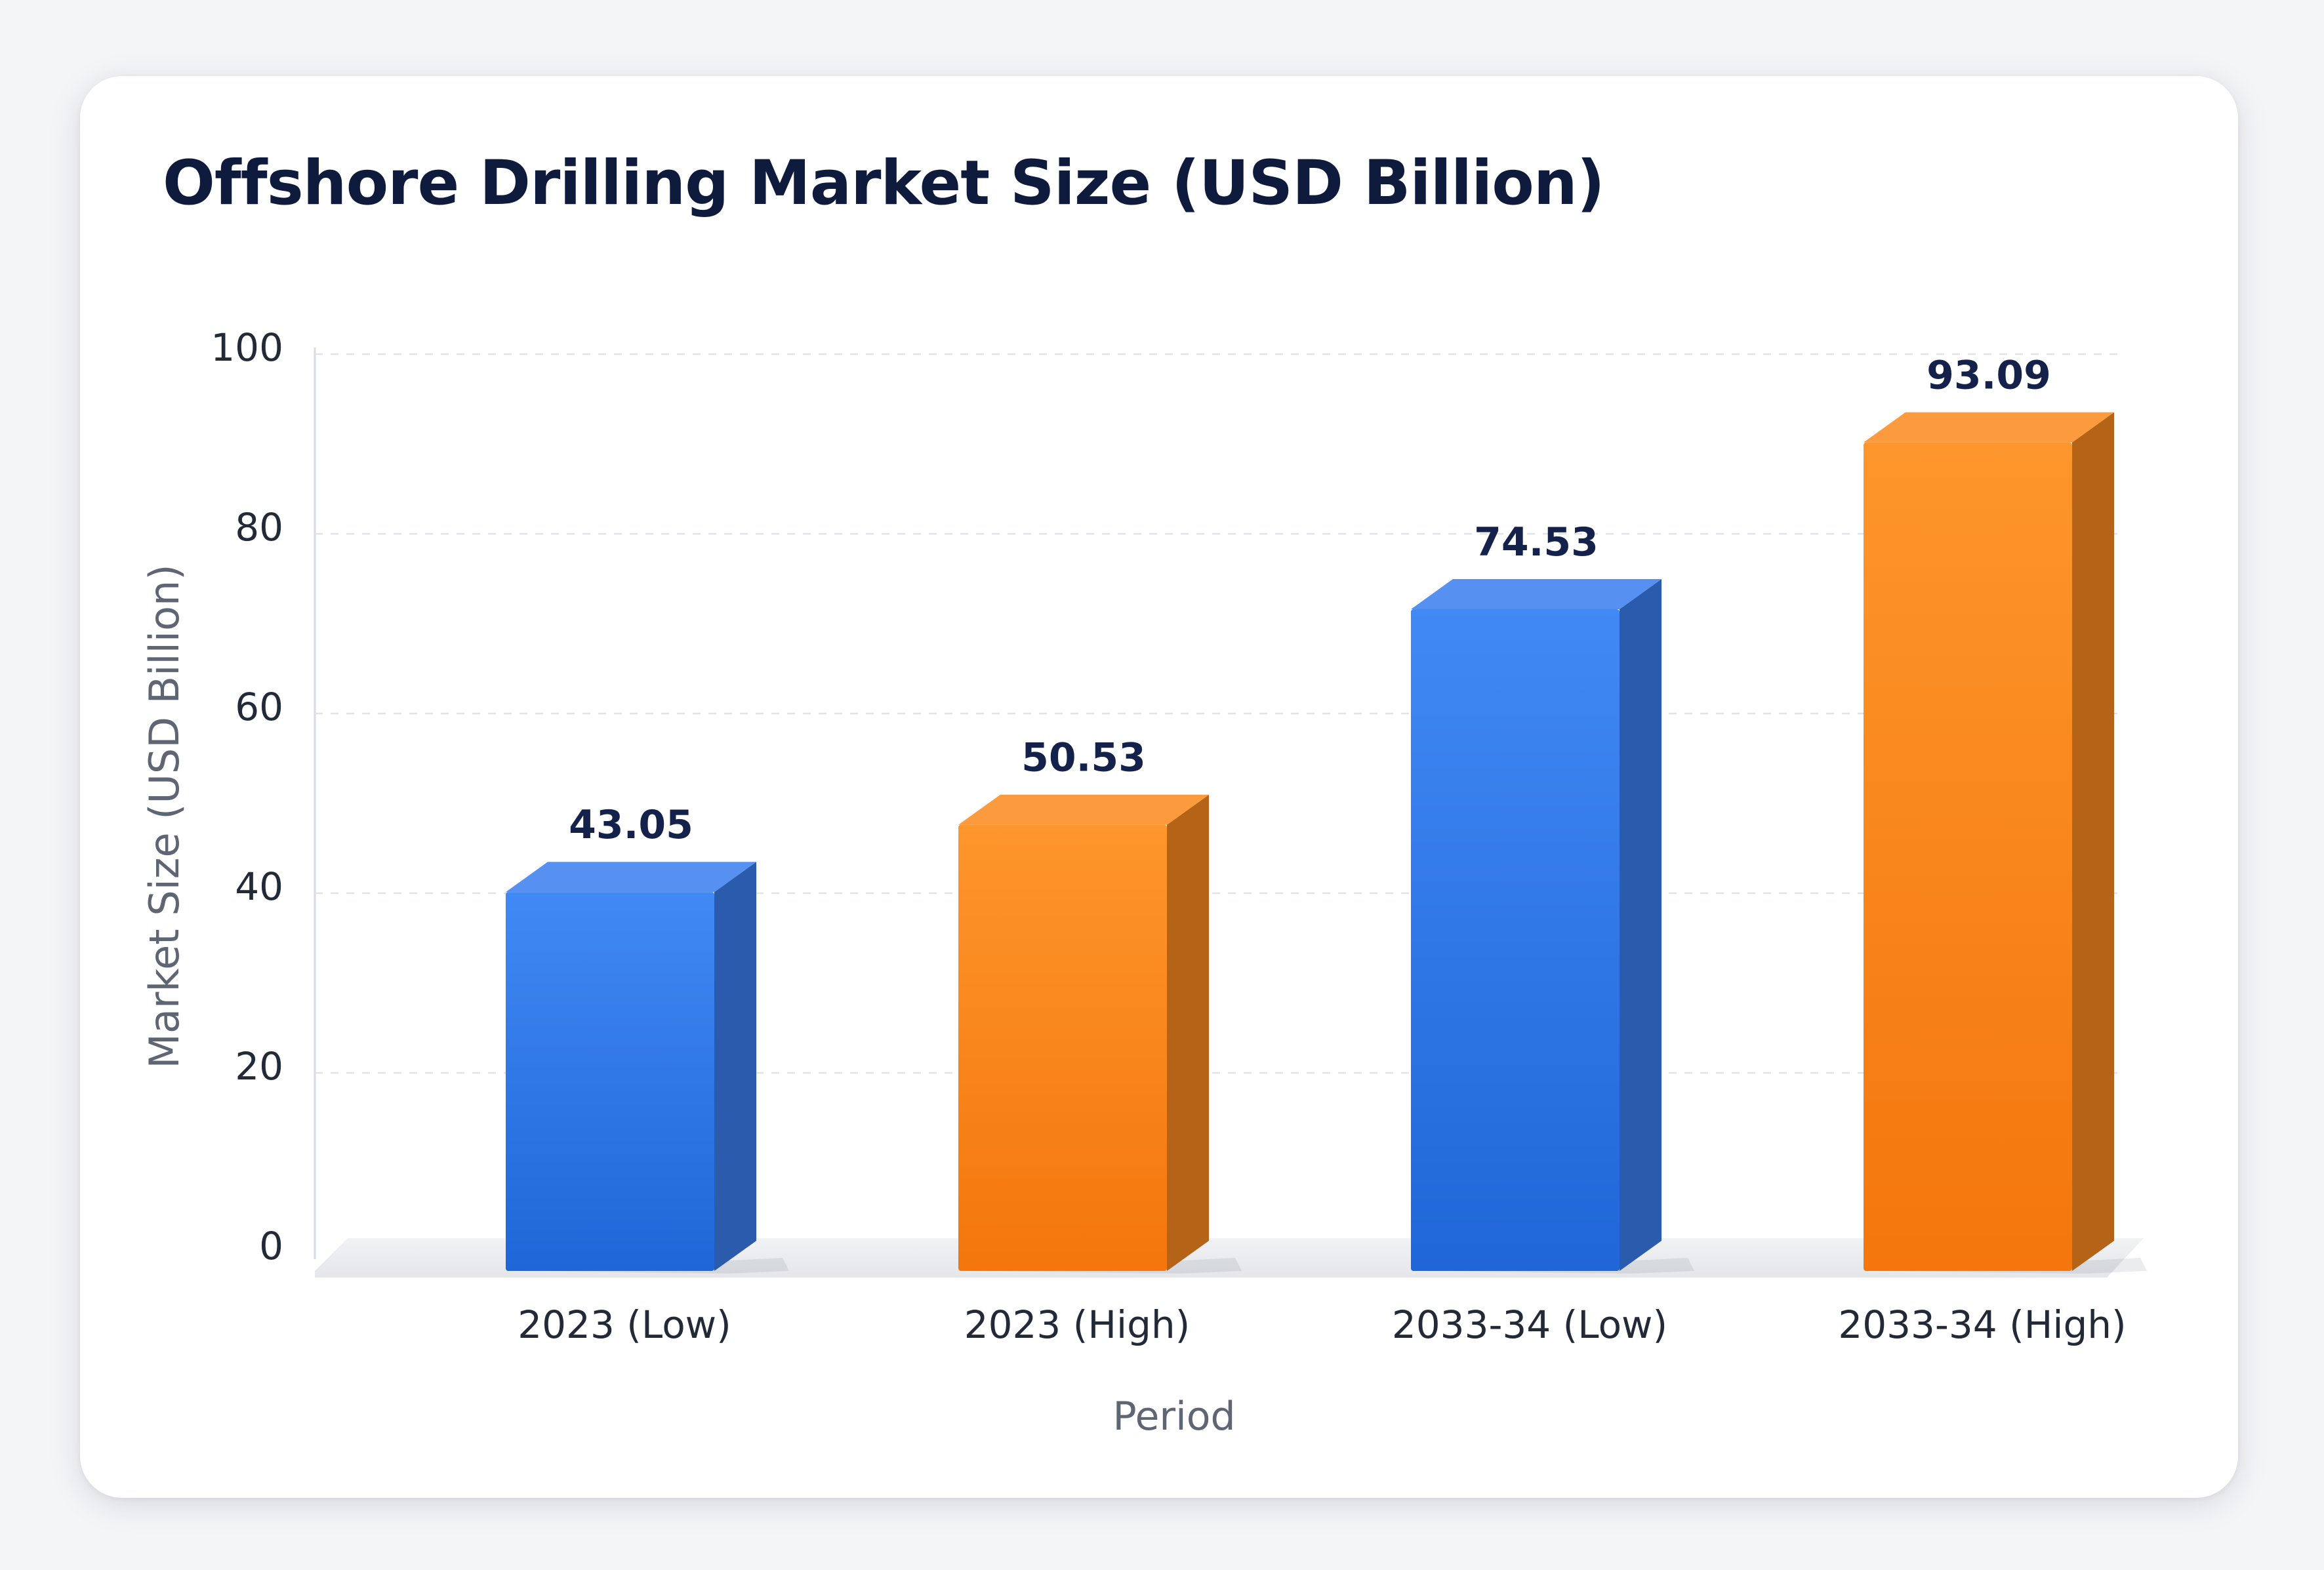 The width and height of the screenshot is (2324, 1570). Describe the element at coordinates (1537, 542) in the screenshot. I see `bar-value-label: 74.53` at that location.